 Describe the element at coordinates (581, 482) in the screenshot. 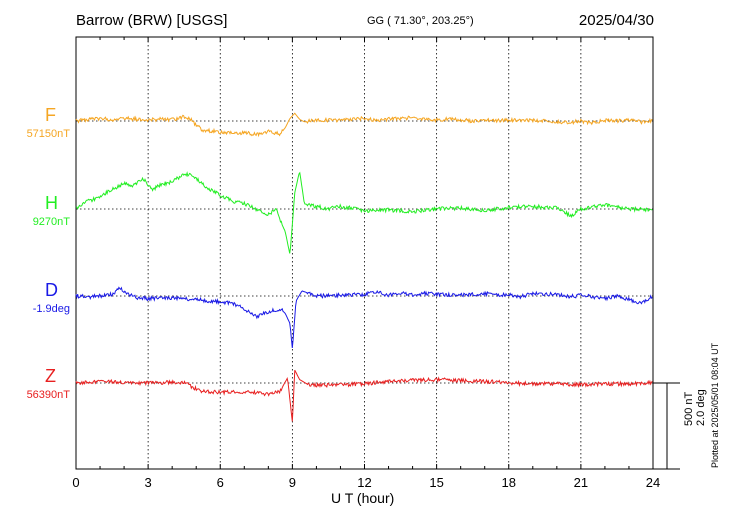

I see `x-tick-label: 21` at that location.